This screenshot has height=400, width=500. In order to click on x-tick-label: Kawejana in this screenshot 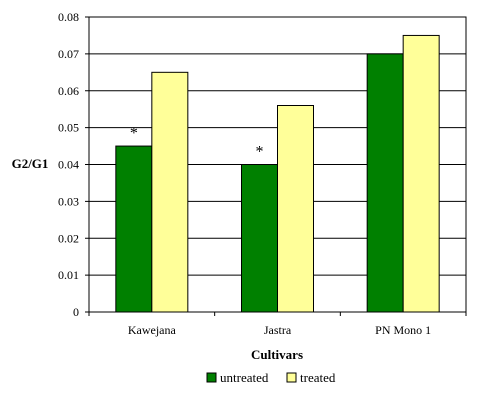, I will do `click(152, 330)`.